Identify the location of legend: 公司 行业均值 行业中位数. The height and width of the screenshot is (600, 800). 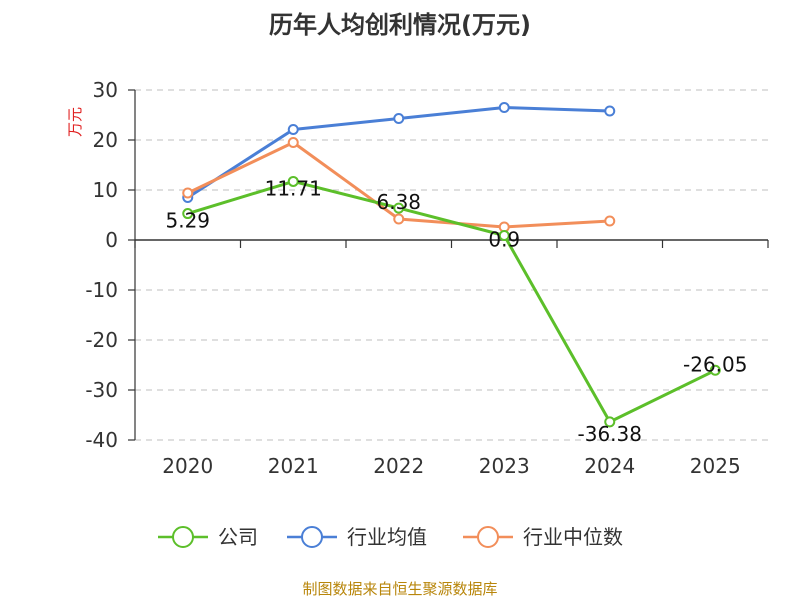
(390, 537).